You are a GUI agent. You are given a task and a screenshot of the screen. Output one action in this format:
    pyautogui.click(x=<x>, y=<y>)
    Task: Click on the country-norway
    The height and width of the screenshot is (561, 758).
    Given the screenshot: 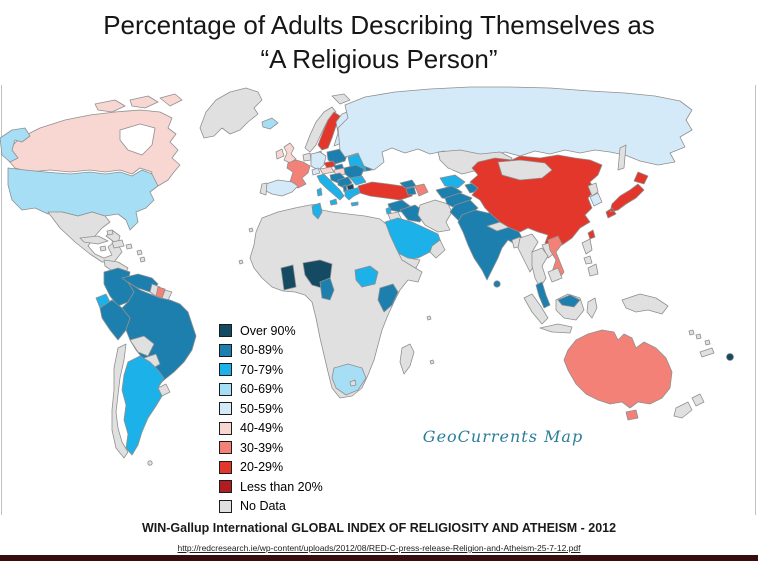 What is the action you would take?
    pyautogui.click(x=320, y=129)
    